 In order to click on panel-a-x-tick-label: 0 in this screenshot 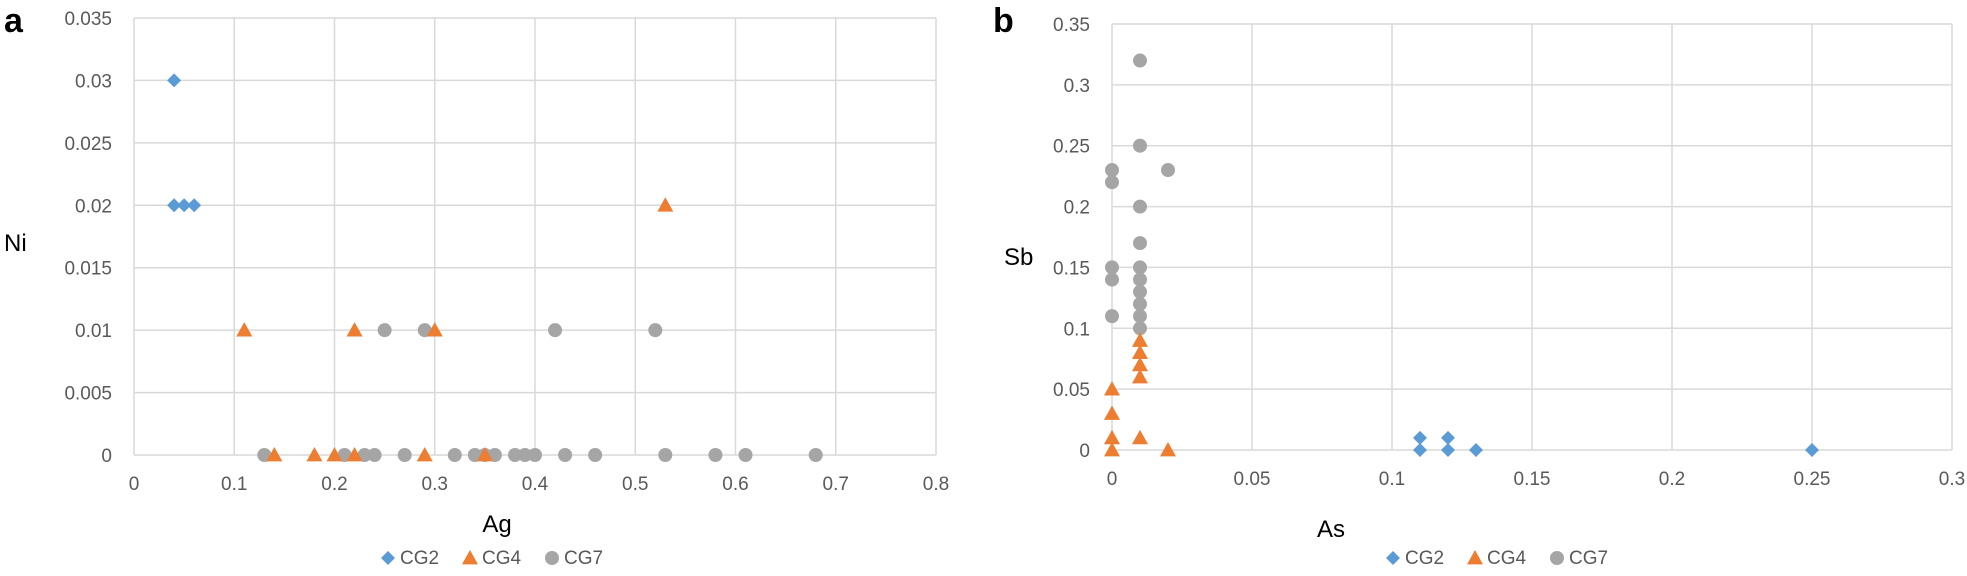, I will do `click(134, 484)`.